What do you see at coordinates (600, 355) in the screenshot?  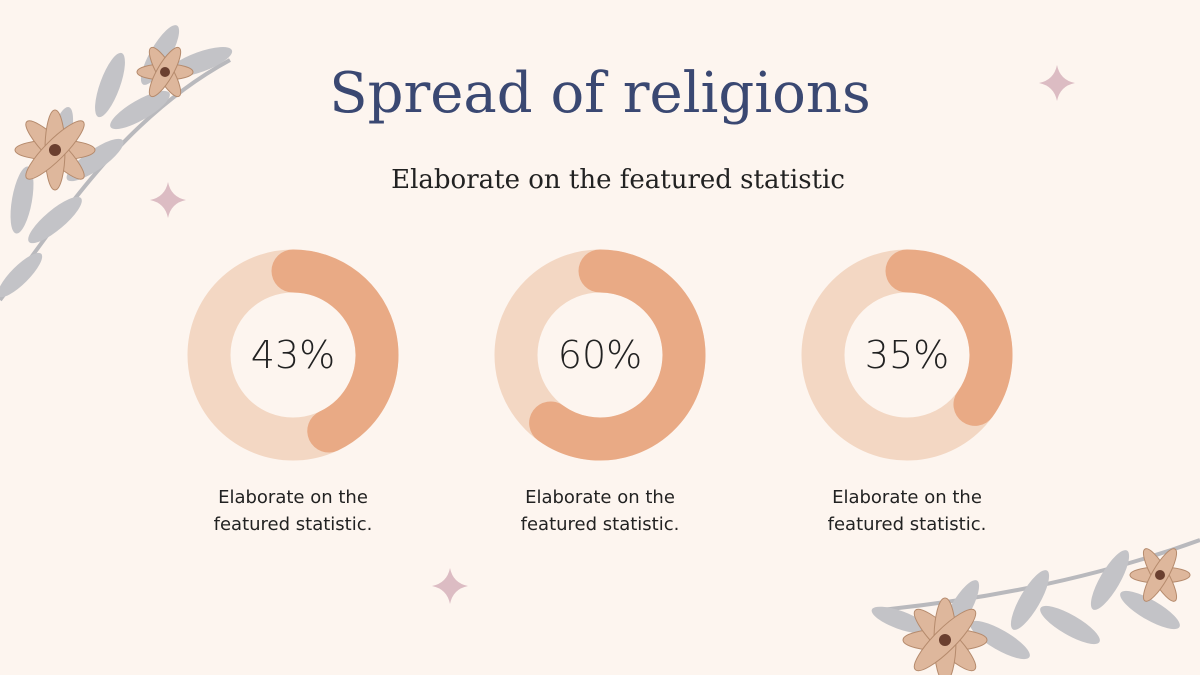 I see `value-label: 60%` at bounding box center [600, 355].